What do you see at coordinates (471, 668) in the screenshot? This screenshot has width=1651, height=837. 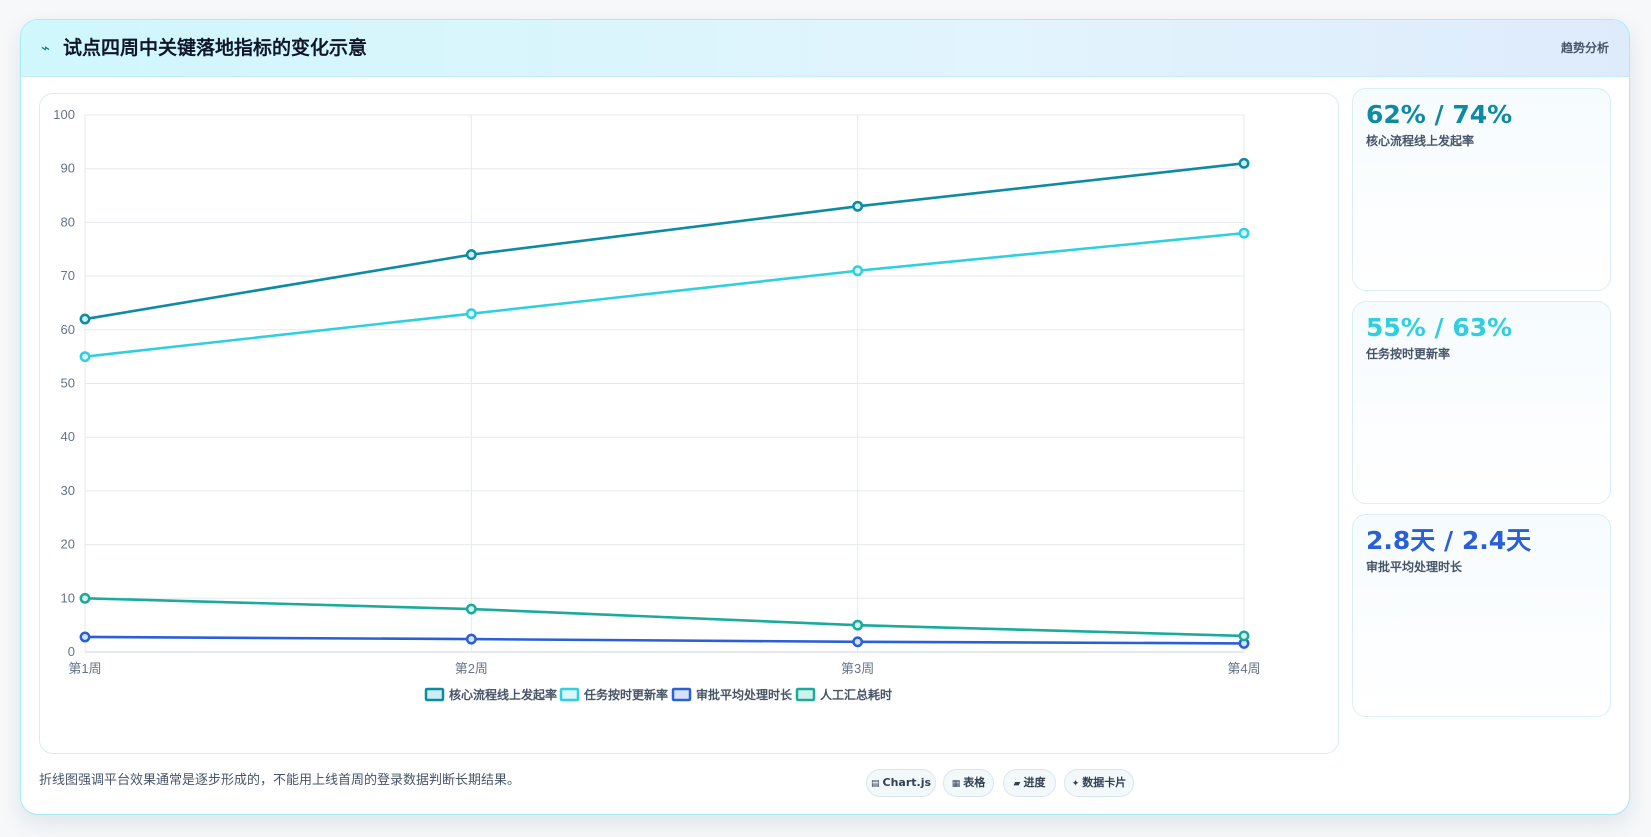 I see `x-tick-label: 第2周` at bounding box center [471, 668].